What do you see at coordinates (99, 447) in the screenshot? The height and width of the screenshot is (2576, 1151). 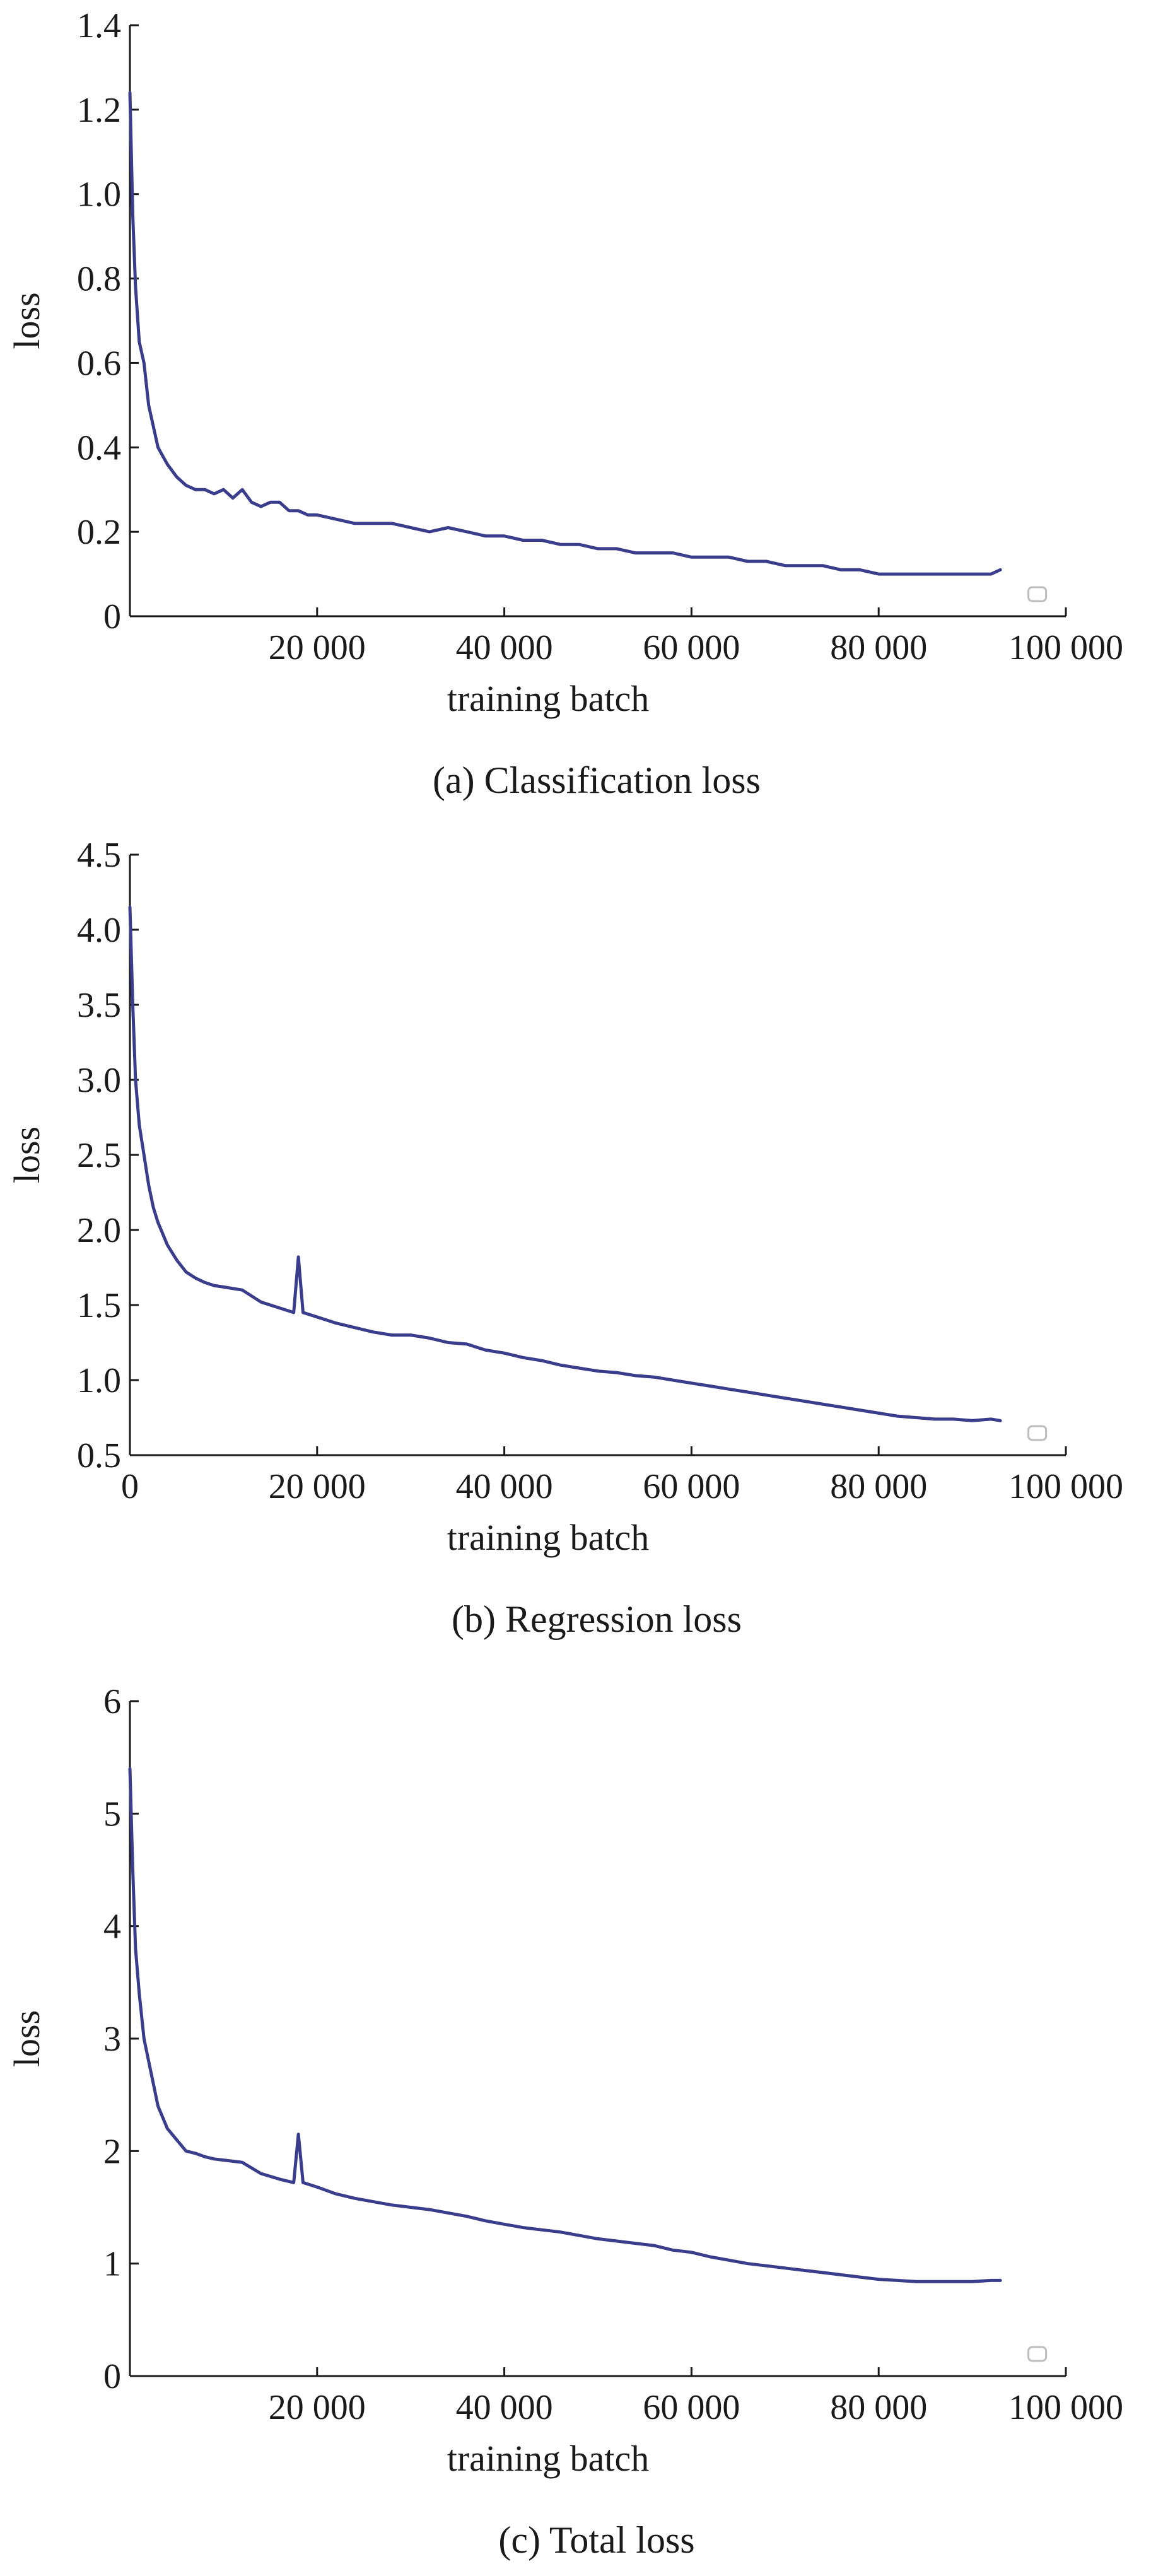 I see `y-tick-label: 0.4` at bounding box center [99, 447].